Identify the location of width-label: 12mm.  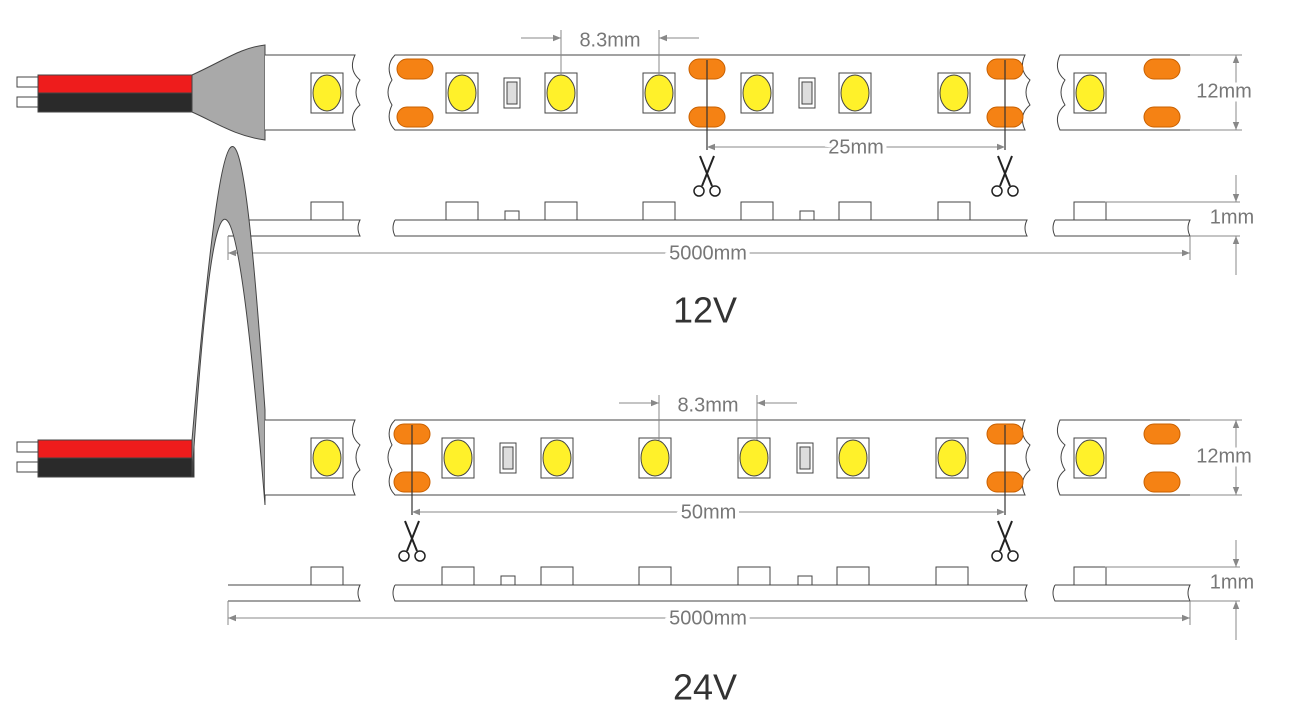
(1224, 91).